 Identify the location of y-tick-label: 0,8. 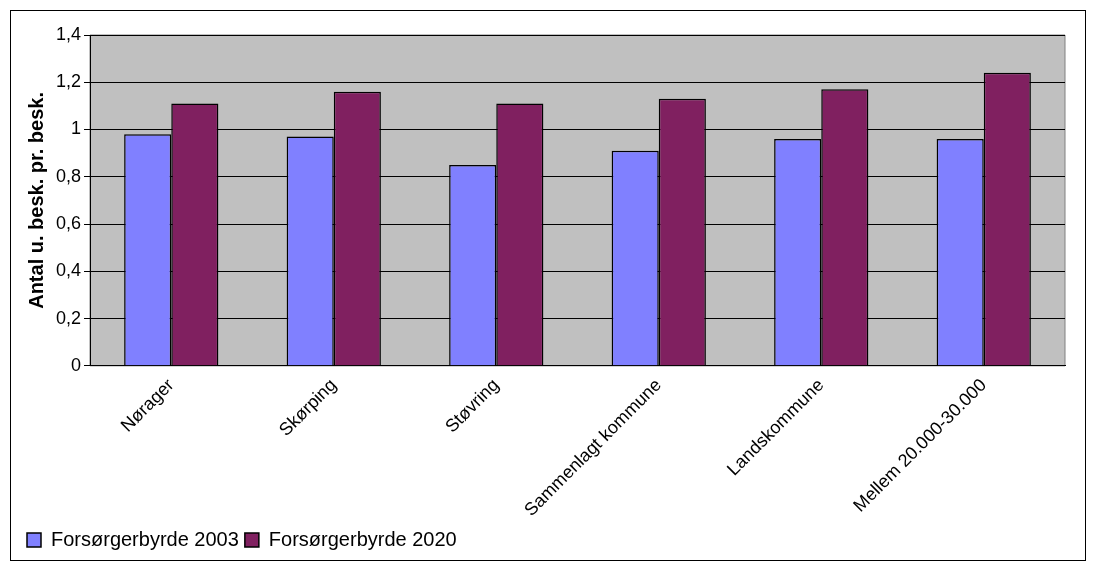
(68, 175).